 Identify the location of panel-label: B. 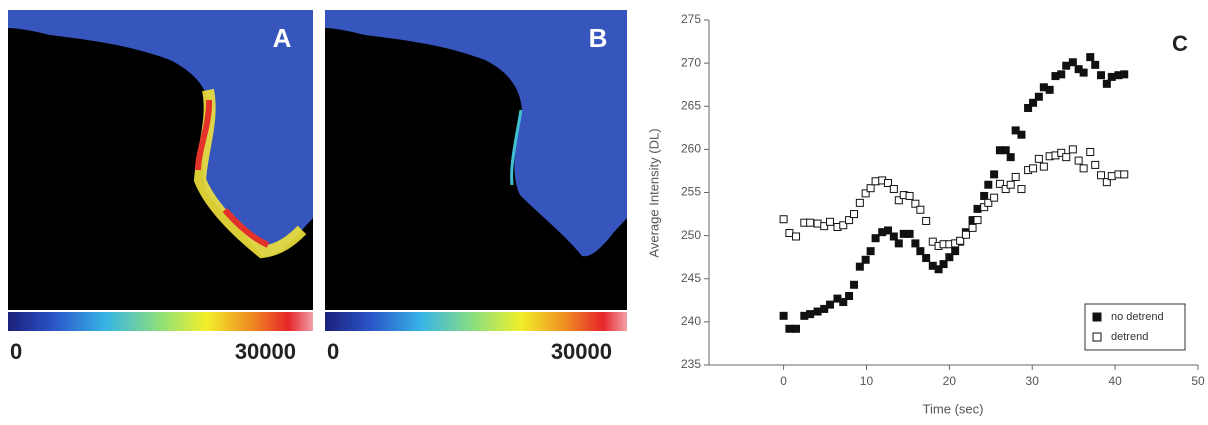
(598, 38).